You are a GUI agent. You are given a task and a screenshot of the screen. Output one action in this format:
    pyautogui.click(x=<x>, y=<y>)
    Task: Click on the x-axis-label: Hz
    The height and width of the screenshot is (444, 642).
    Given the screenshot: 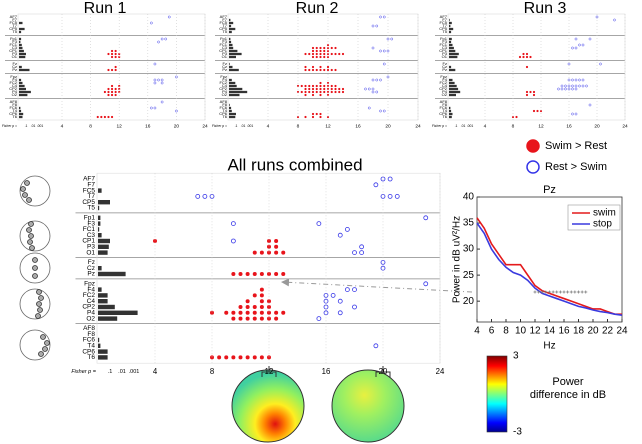 What is the action you would take?
    pyautogui.click(x=549, y=346)
    